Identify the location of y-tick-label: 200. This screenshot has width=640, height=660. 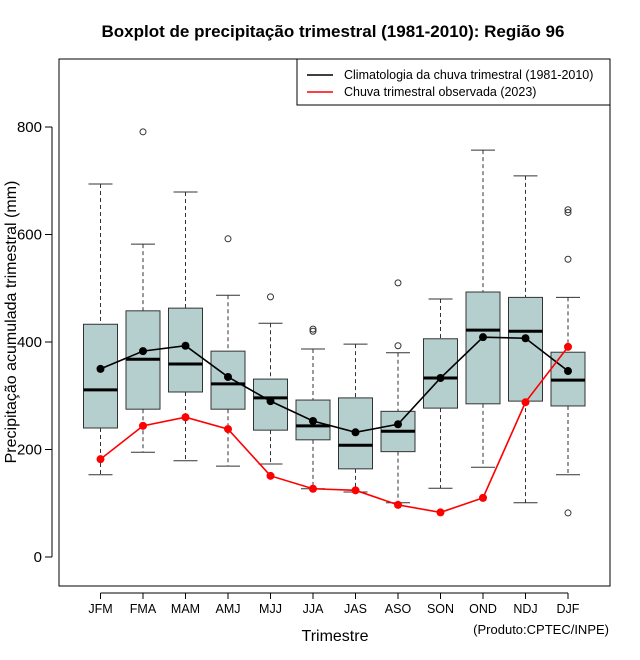
(29, 450).